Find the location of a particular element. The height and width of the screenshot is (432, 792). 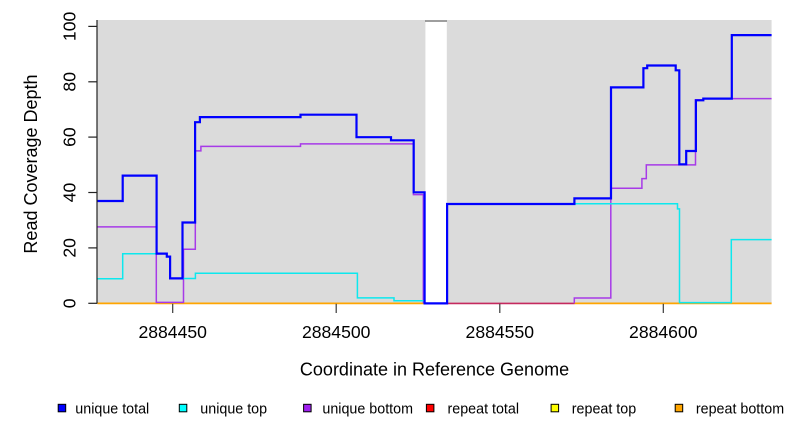

svg-text: unique total is located at coordinates (112, 409).